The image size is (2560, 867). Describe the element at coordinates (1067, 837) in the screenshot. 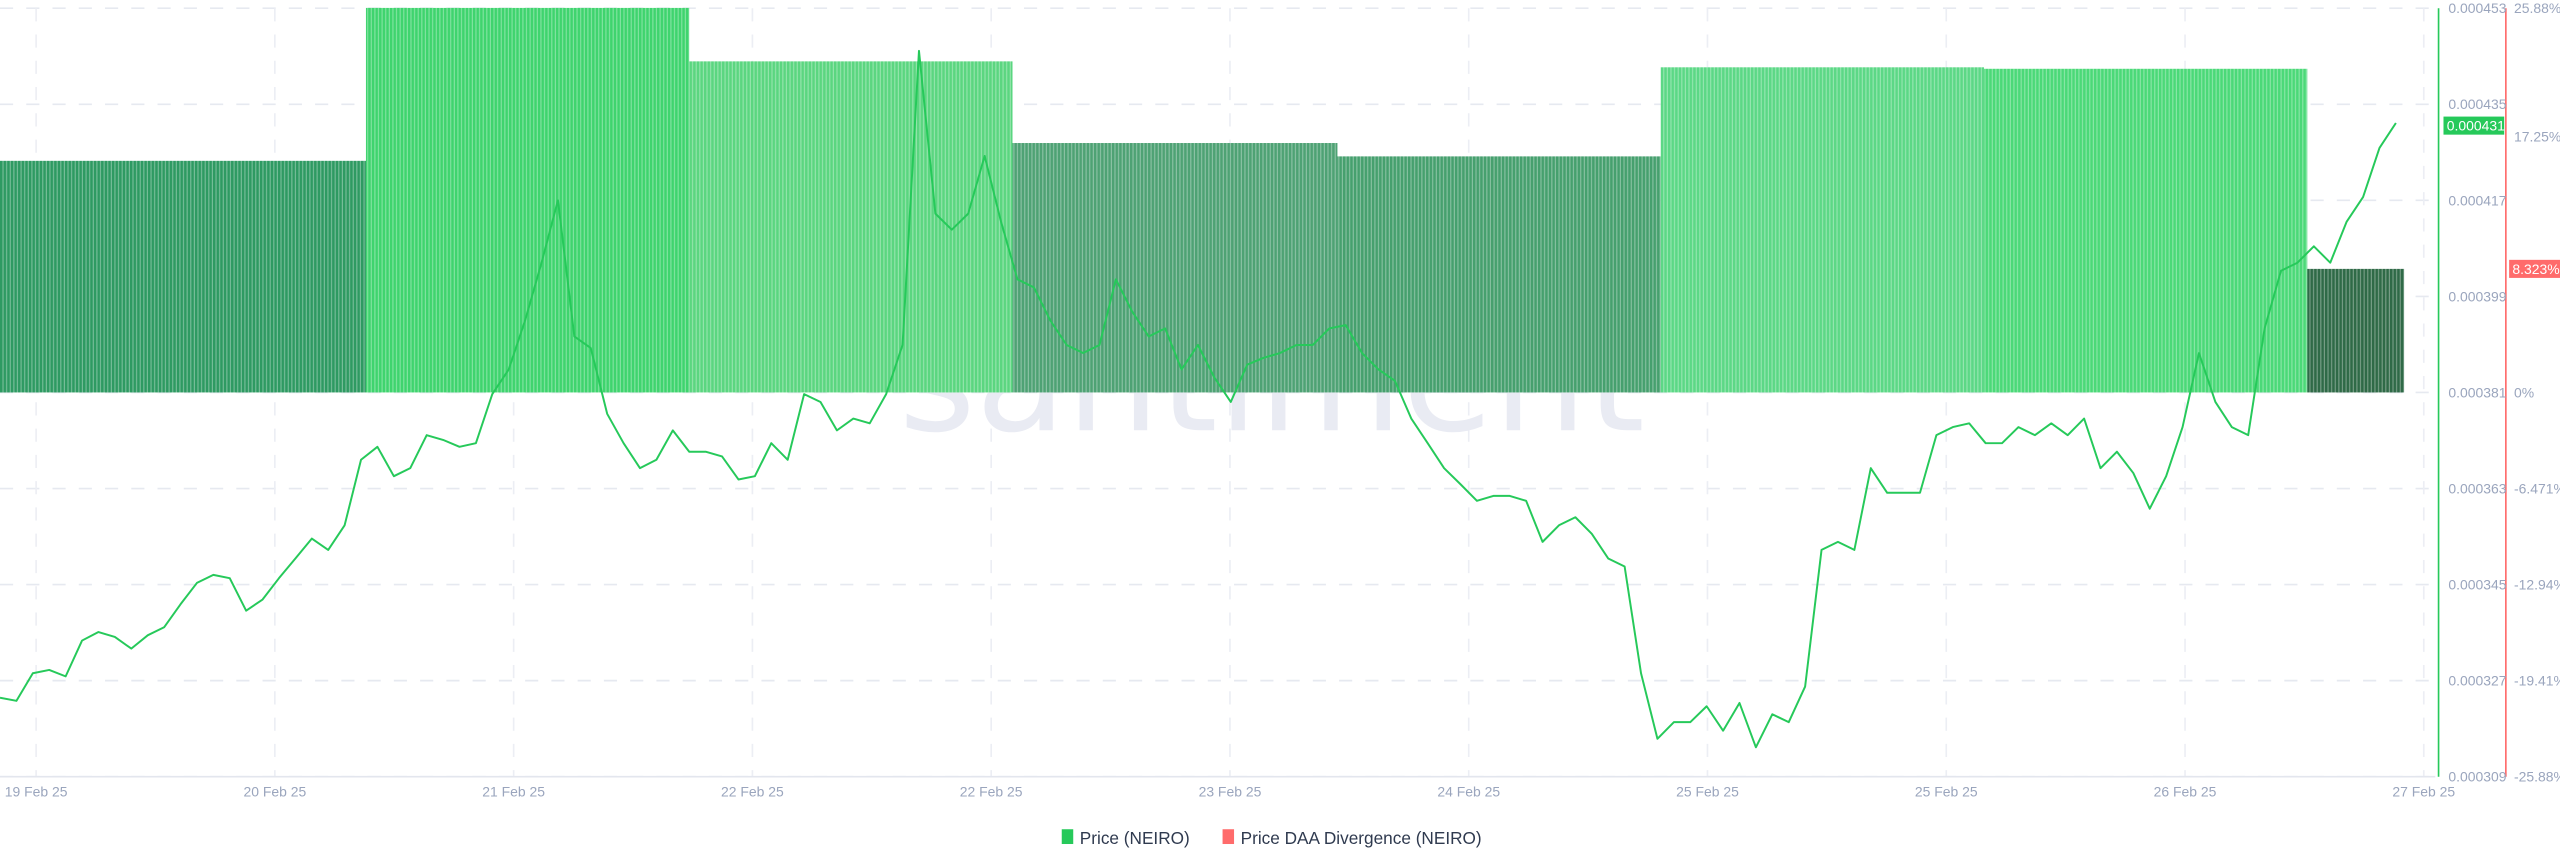

I see `legend-swatch-price` at that location.